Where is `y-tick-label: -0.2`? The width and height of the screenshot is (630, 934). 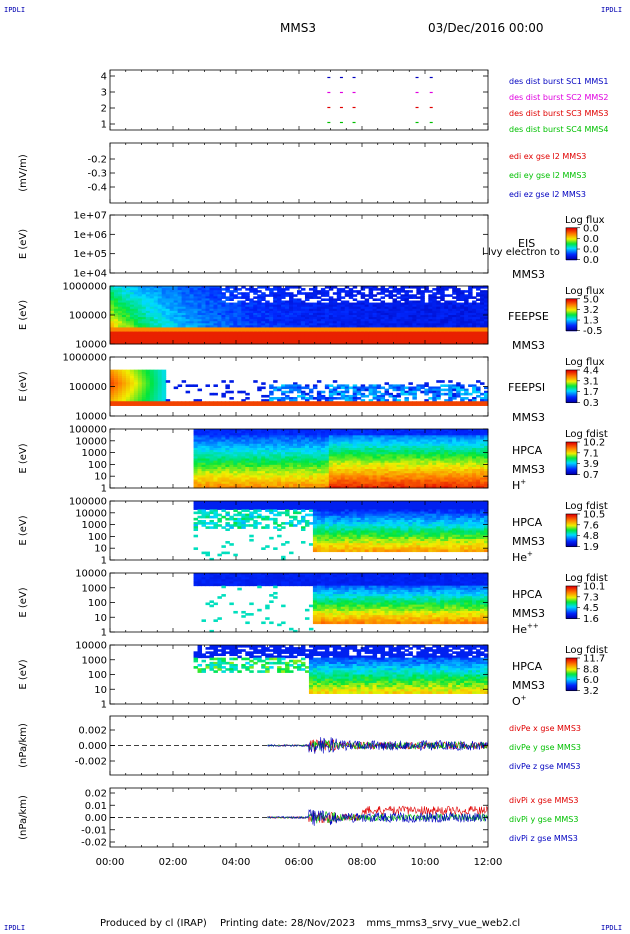 y-tick-label: -0.2 is located at coordinates (97, 160).